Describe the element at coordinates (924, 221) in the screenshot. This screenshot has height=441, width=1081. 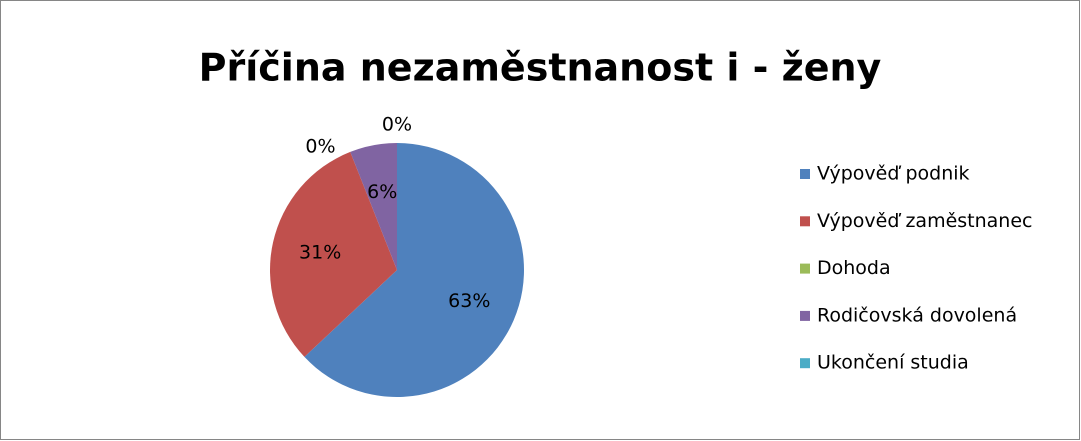
I see `legend-label: Výpověď zaměstnanec` at that location.